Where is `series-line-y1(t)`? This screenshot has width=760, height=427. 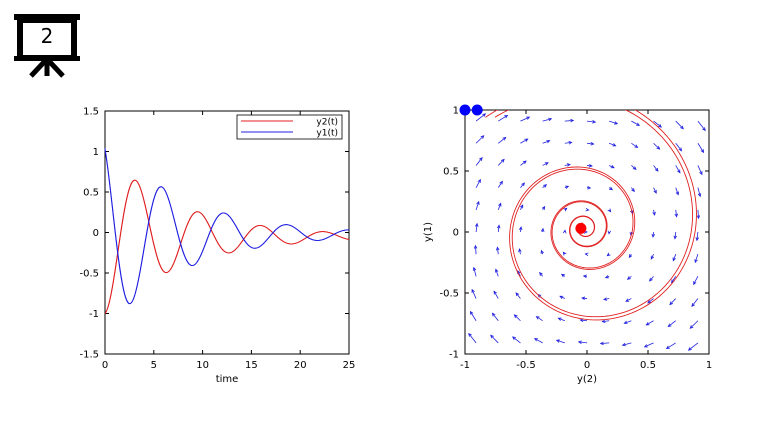 series-line-y1(t) is located at coordinates (227, 226).